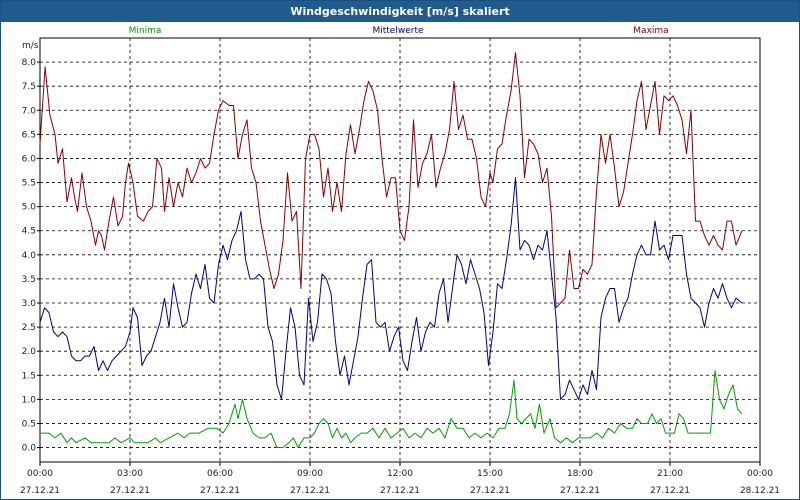 The height and width of the screenshot is (500, 800). Describe the element at coordinates (580, 474) in the screenshot. I see `x-tick-time: 18:00` at that location.